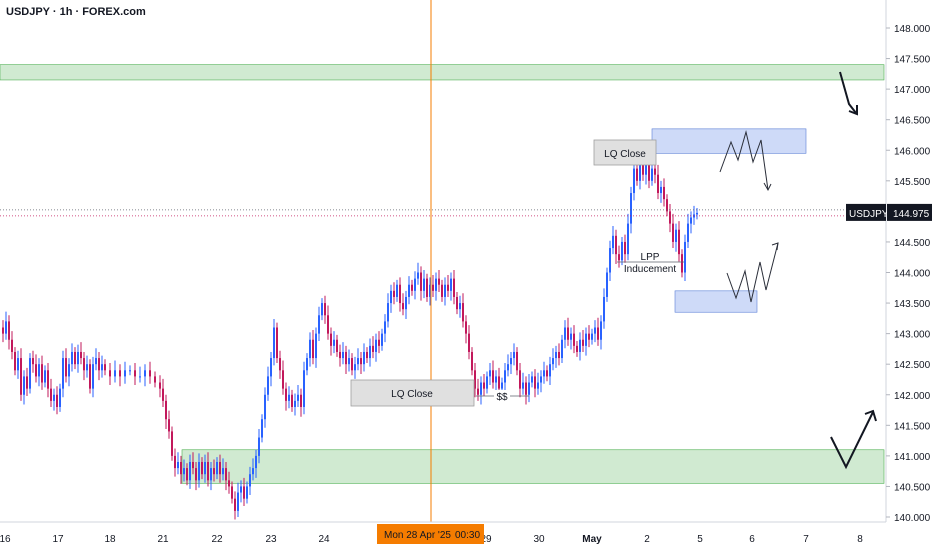 This screenshot has width=932, height=550. Describe the element at coordinates (752, 272) in the screenshot. I see `projection-up-zigzag` at that location.